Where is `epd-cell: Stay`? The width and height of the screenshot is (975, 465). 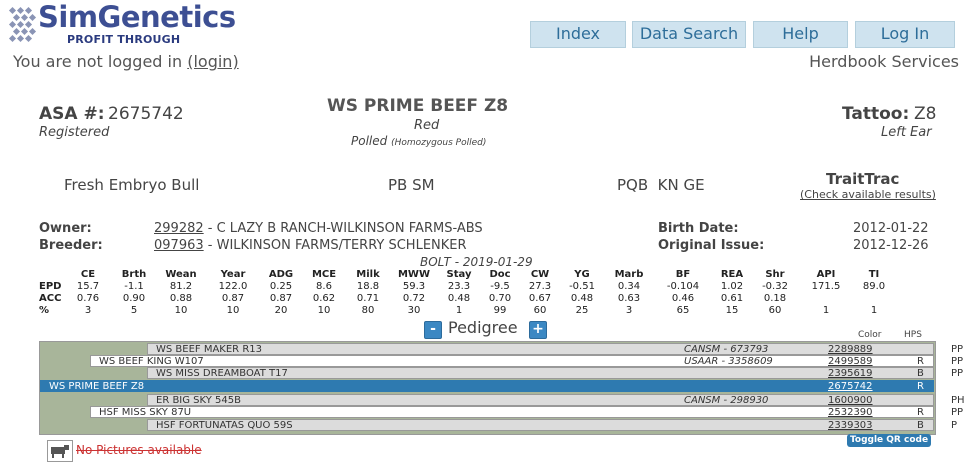
epd-cell: Stay is located at coordinates (459, 274).